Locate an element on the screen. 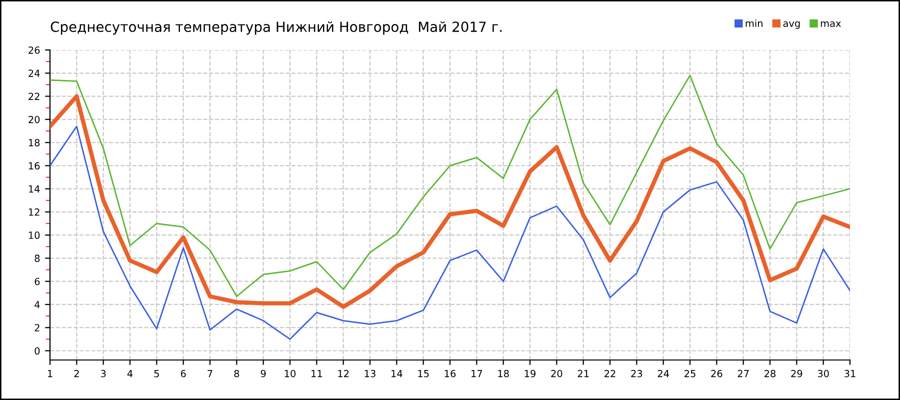  y-tick-label: 24 is located at coordinates (34, 73).